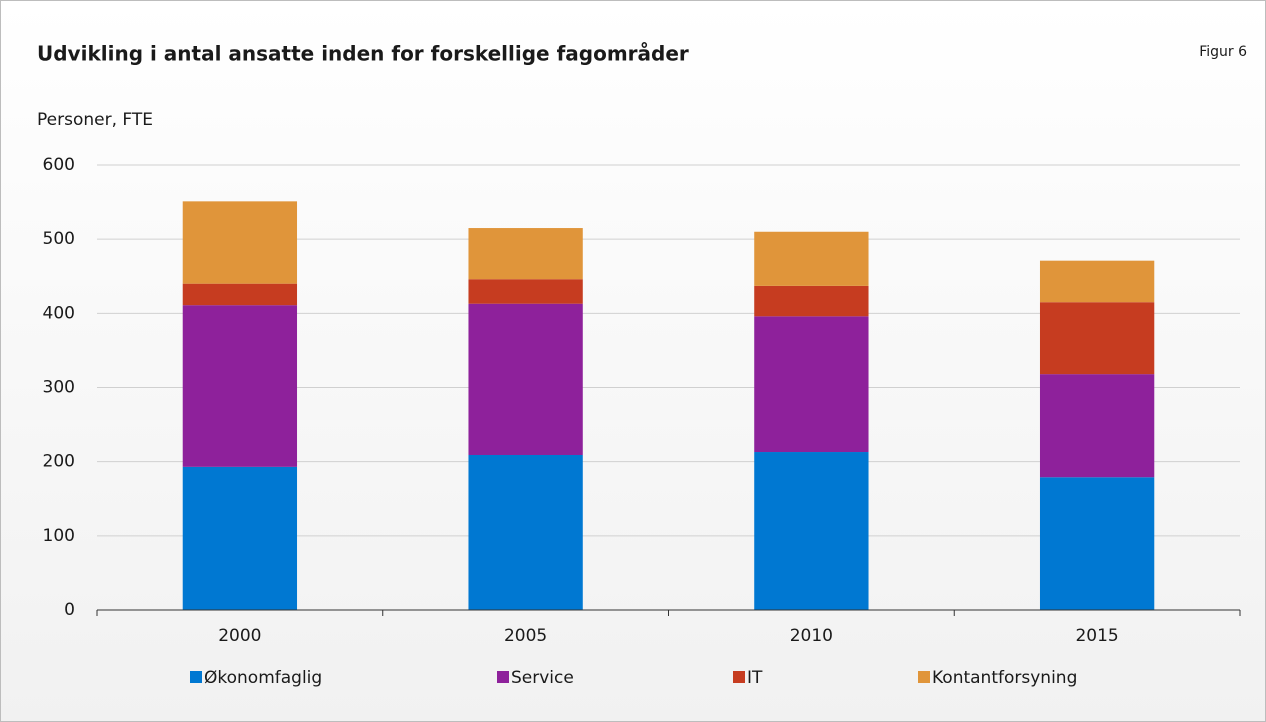  I want to click on legend-label: Økonomfaglig, so click(263, 678).